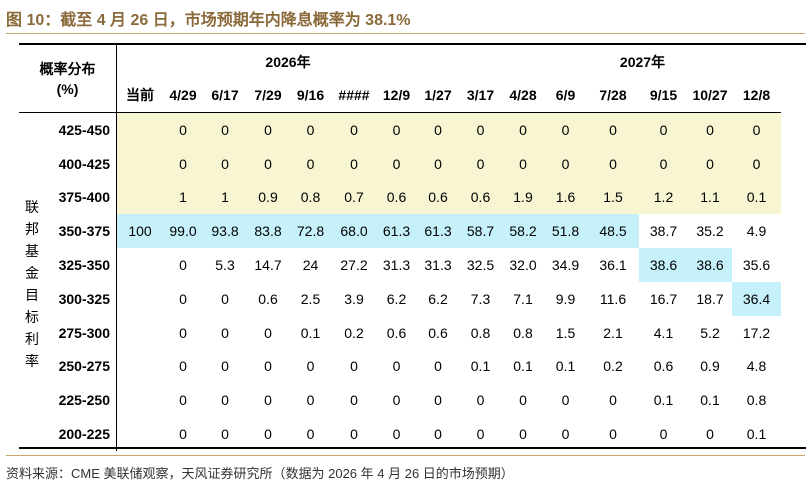 This screenshot has height=495, width=811. I want to click on column-header: 当前, so click(140, 95).